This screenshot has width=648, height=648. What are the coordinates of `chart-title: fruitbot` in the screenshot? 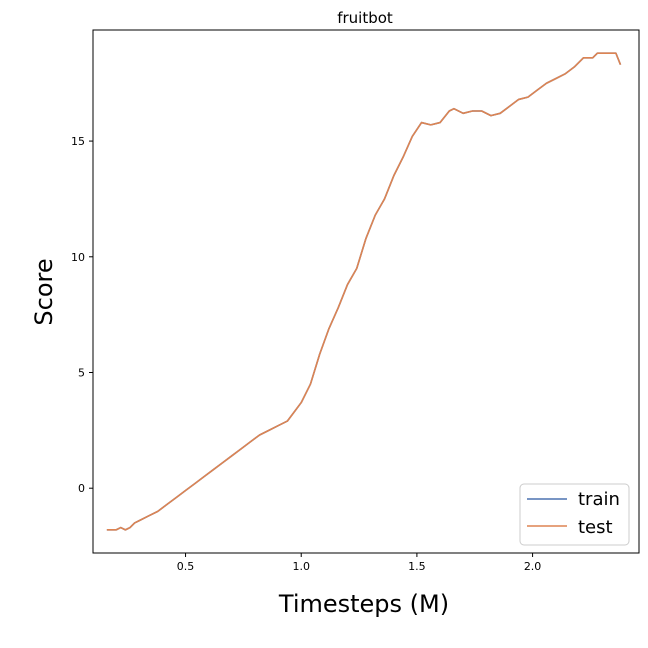 It's located at (365, 18).